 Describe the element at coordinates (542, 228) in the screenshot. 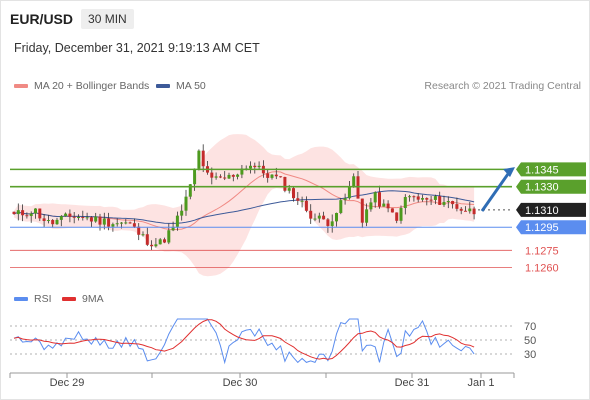

I see `level-label-1.1295: 1.1295` at that location.